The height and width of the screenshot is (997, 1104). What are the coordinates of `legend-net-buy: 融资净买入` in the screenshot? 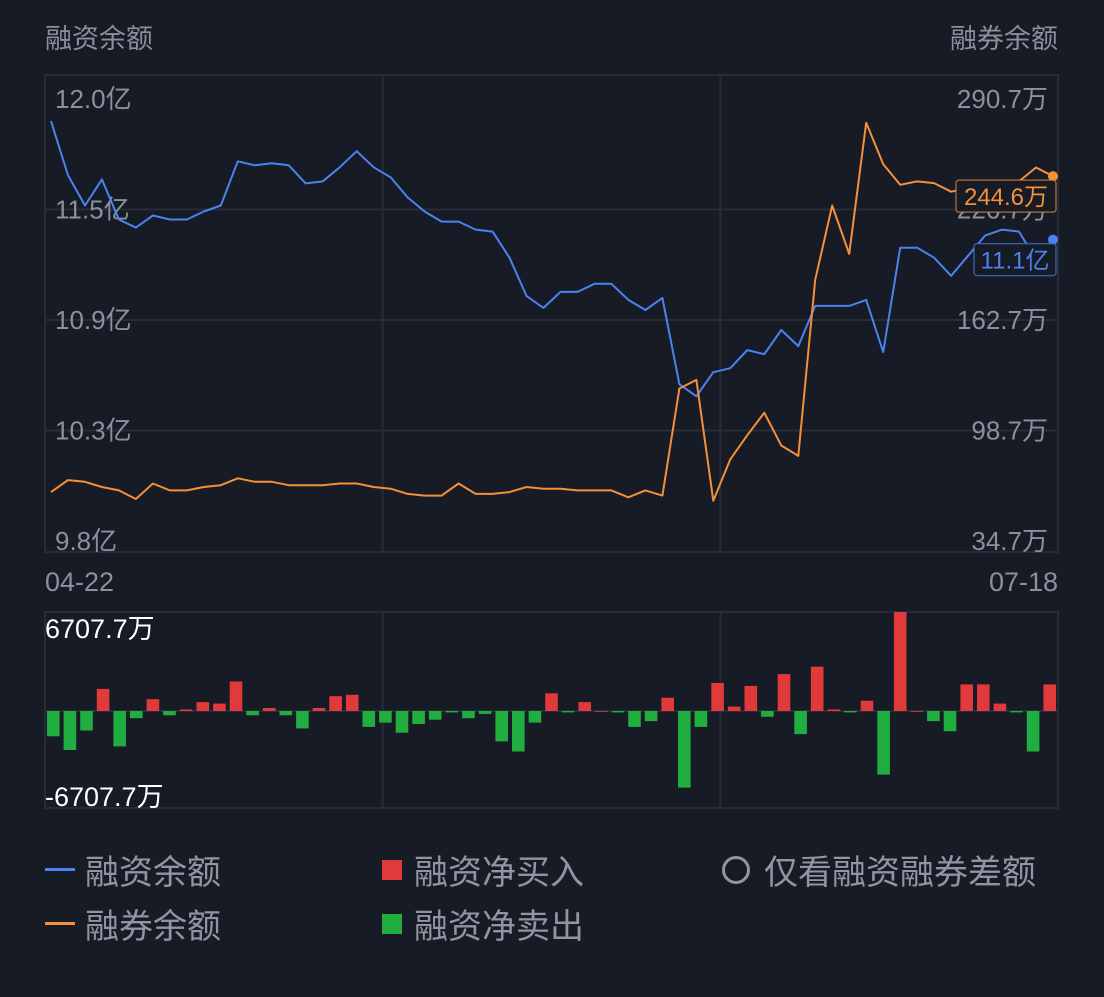 It's located at (483, 869).